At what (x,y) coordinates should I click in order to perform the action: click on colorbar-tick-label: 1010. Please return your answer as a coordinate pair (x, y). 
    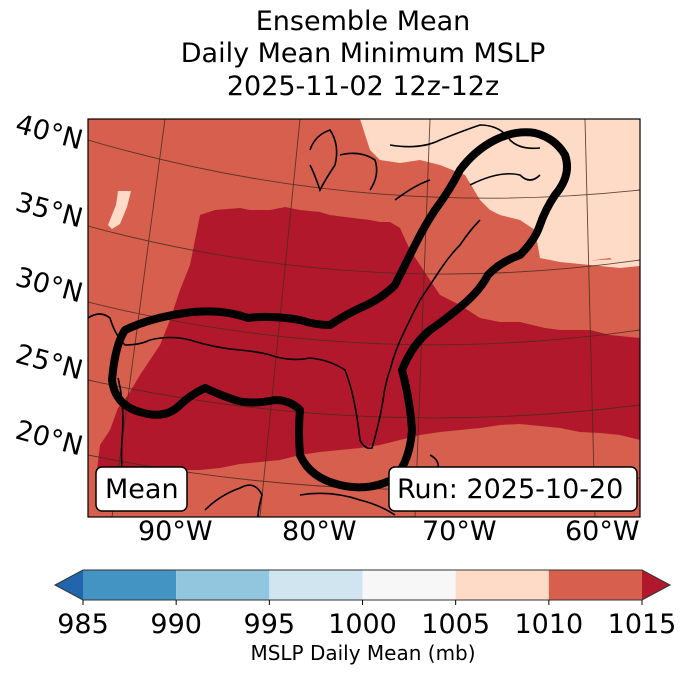
    Looking at the image, I should click on (548, 624).